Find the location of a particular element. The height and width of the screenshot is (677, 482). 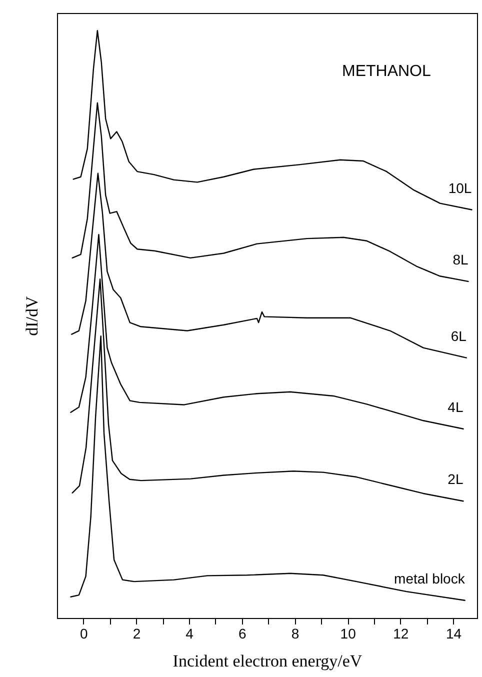

y-axis-title: dI/dV is located at coordinates (32, 315).